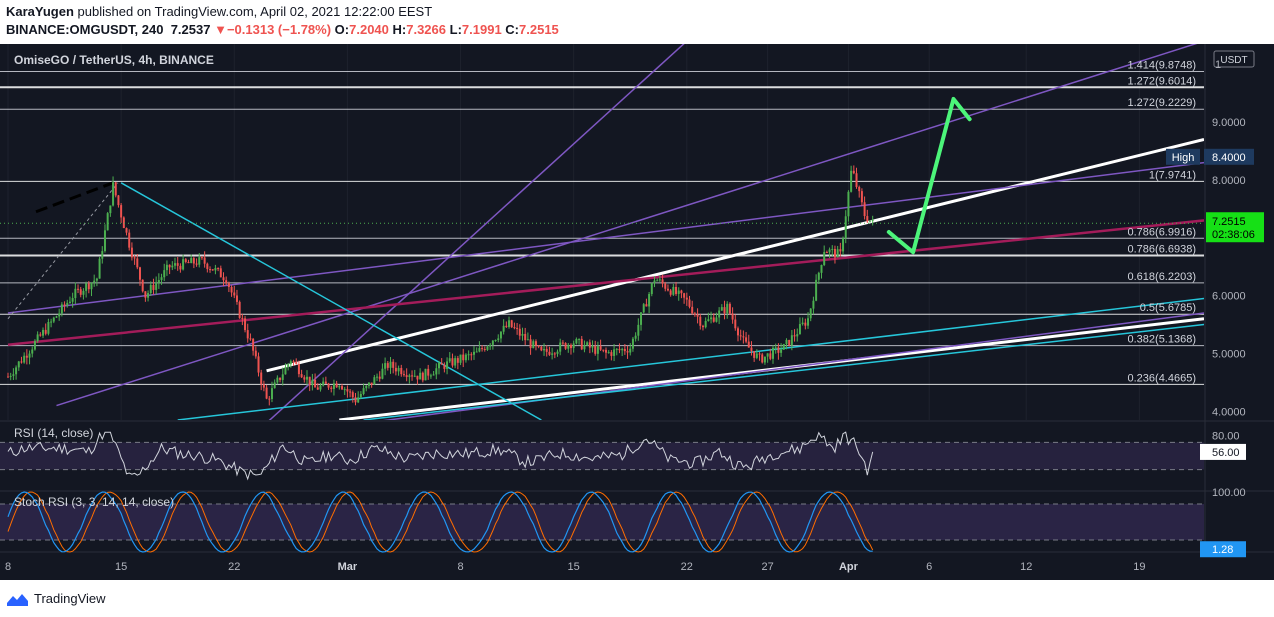 The image size is (1274, 617). What do you see at coordinates (574, 567) in the screenshot?
I see `time-tick-label: 15` at bounding box center [574, 567].